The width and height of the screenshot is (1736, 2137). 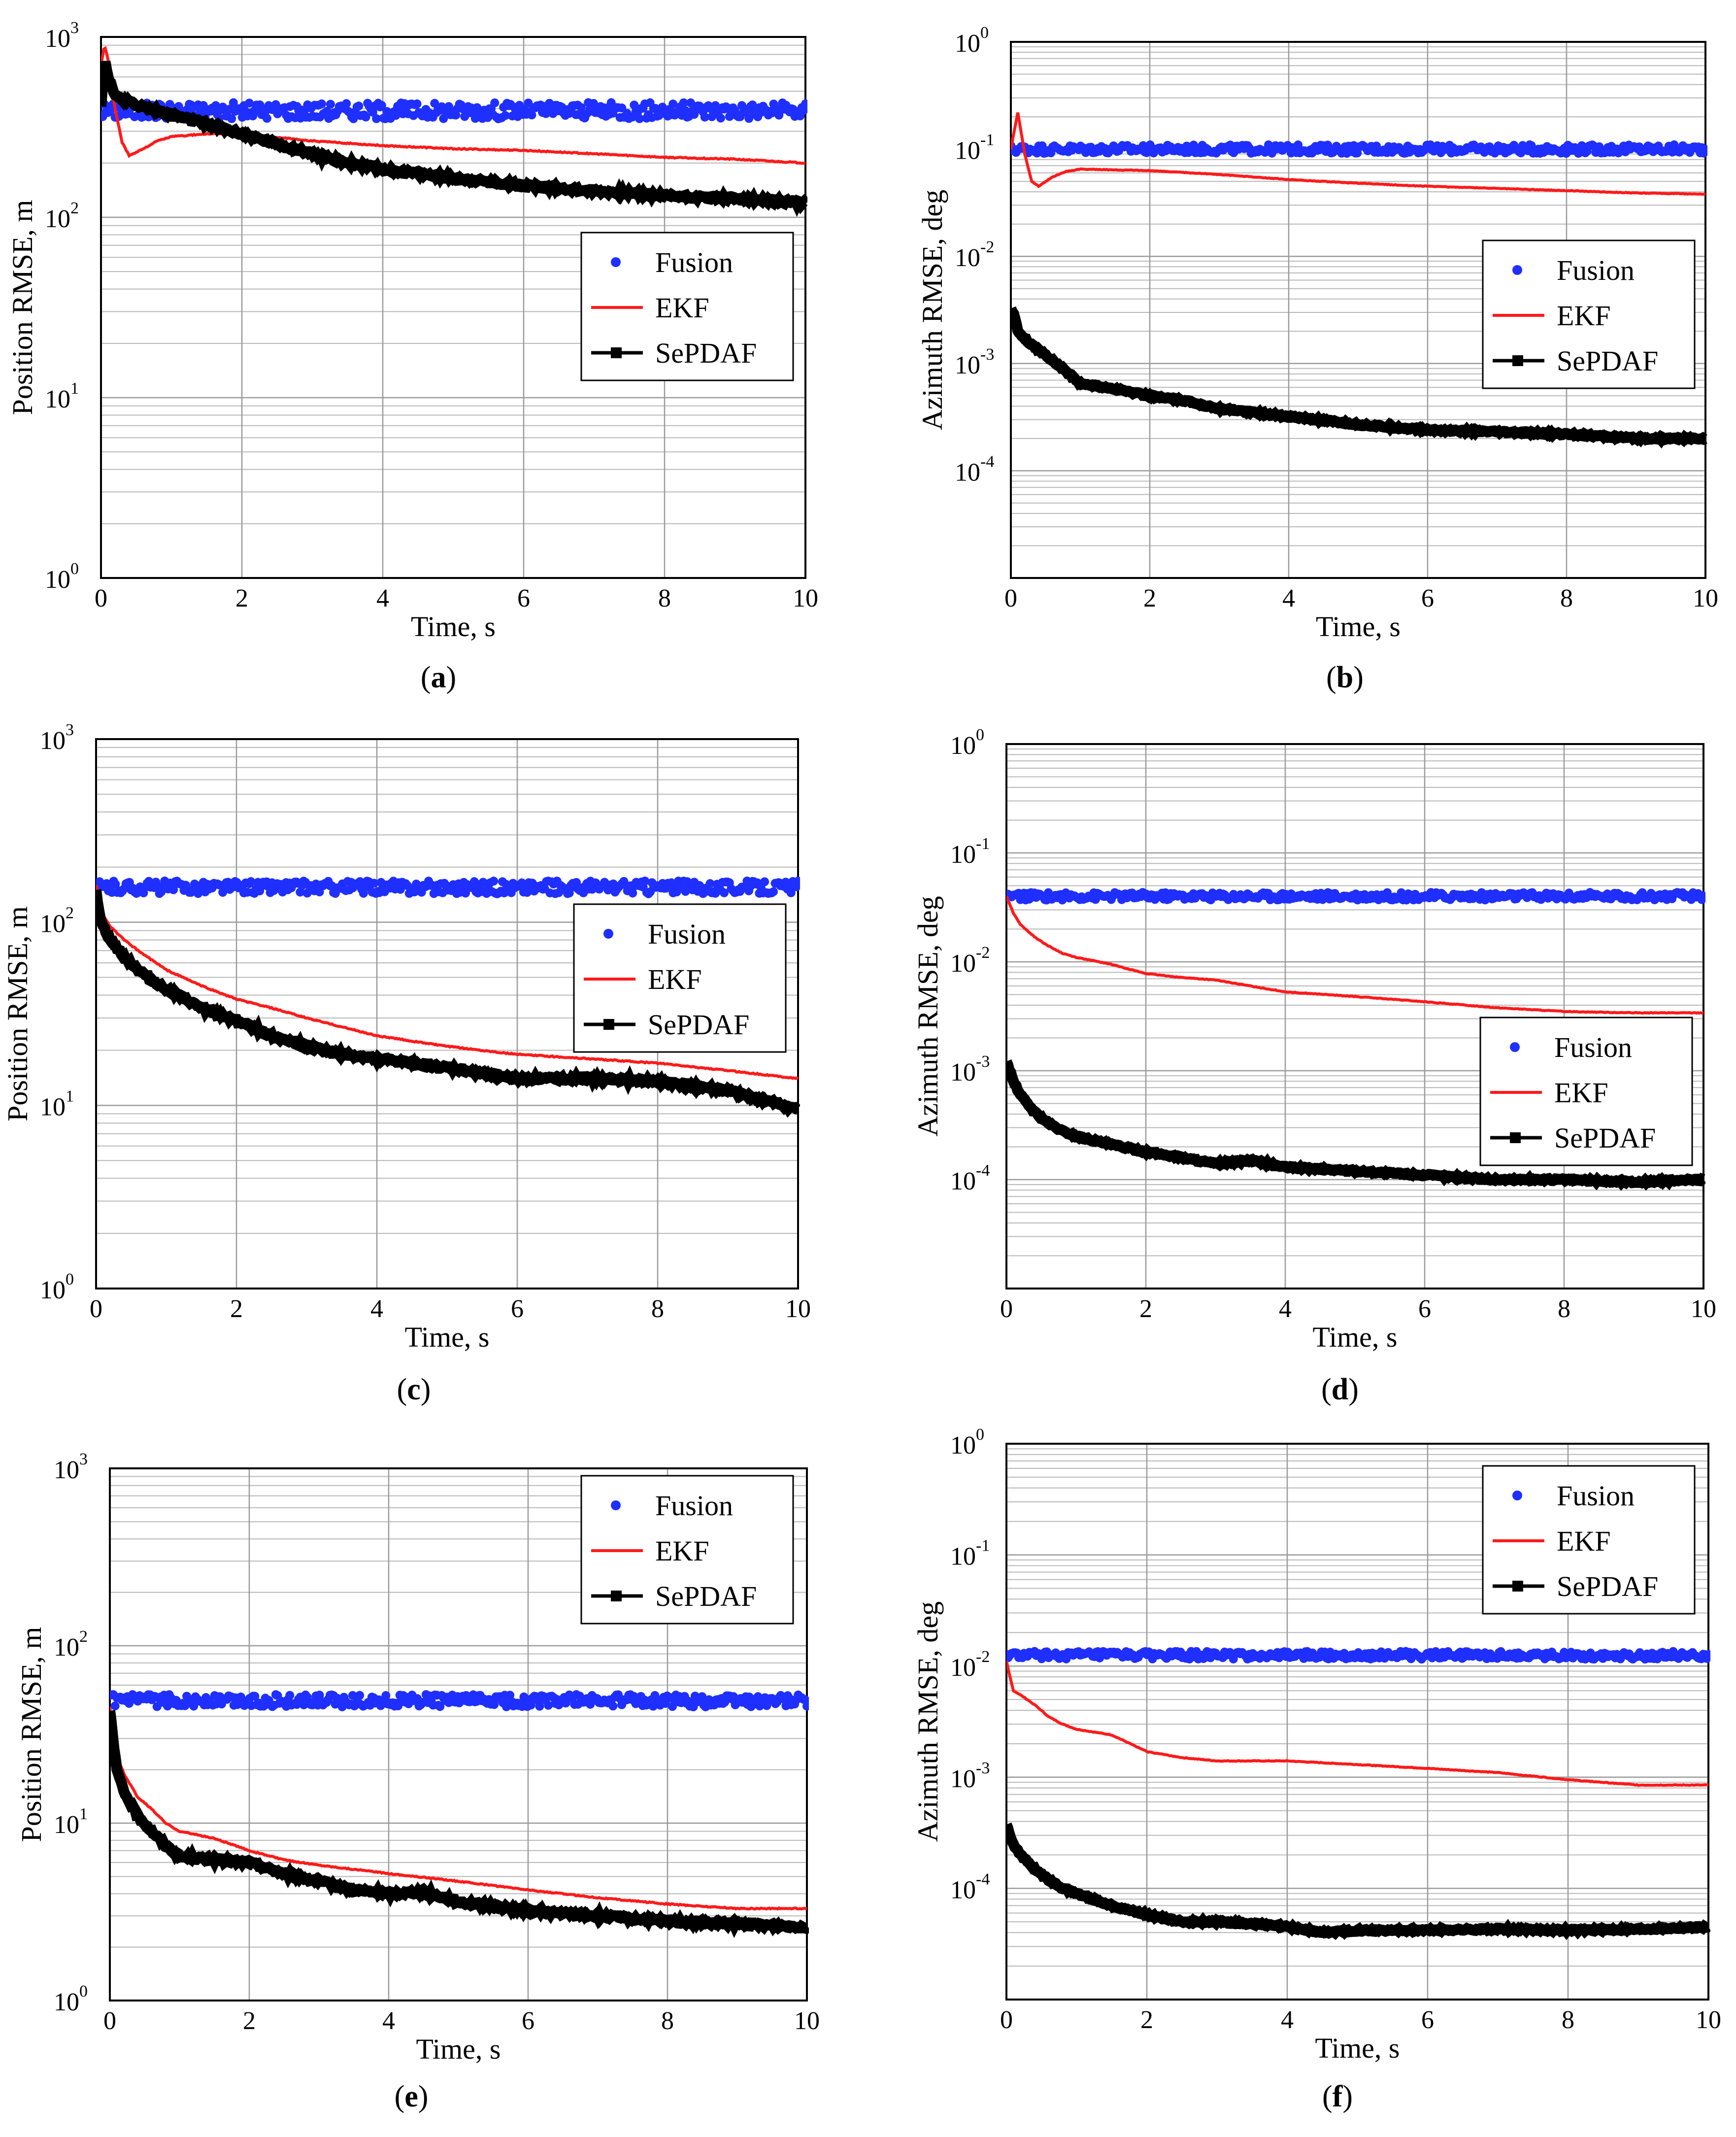 I want to click on x-tick-label: 10, so click(x=805, y=598).